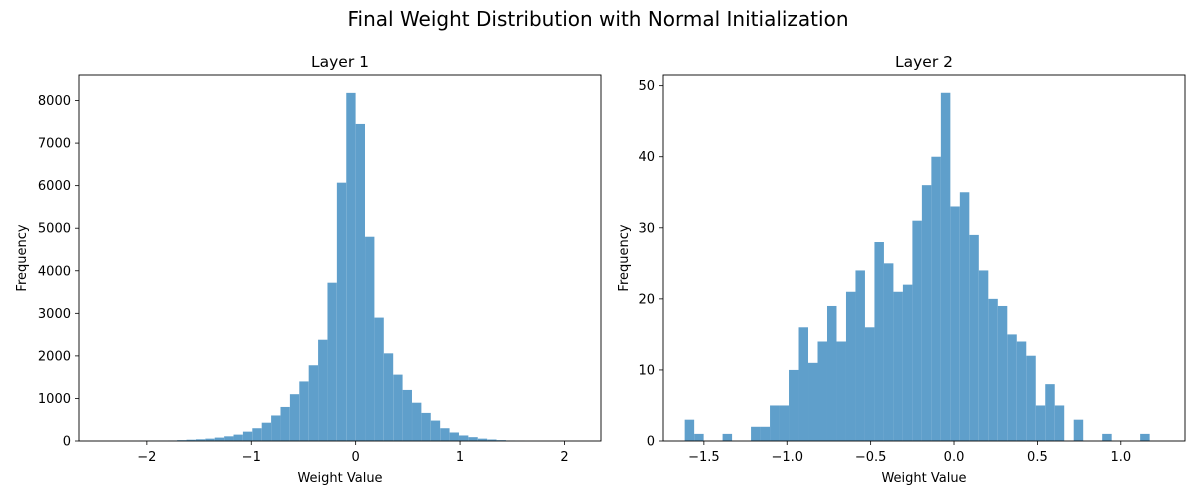 The width and height of the screenshot is (1200, 500). Describe the element at coordinates (704, 457) in the screenshot. I see `x-tick-label: −1.5` at that location.